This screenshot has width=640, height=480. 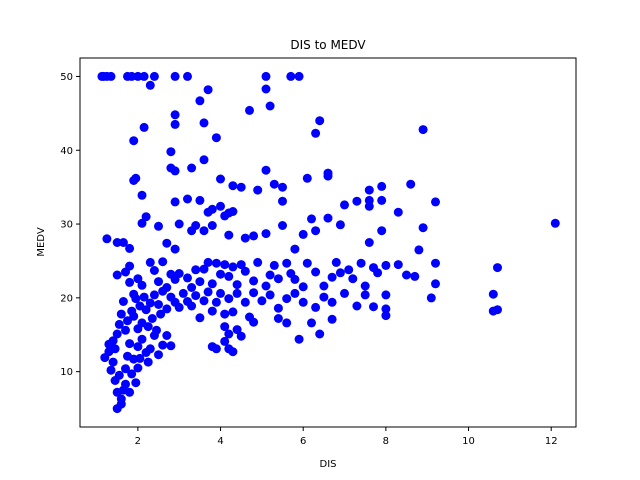 I want to click on y-tick-label: 30, so click(x=66, y=225).